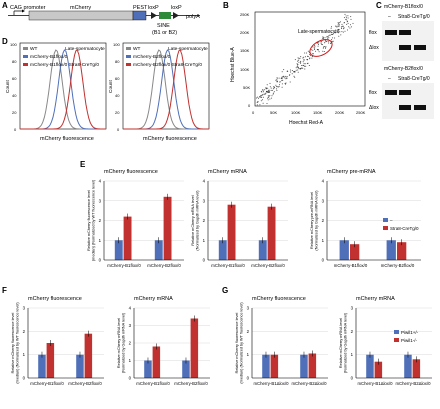  What do you see at coordinates (309, 383) in the screenshot?
I see `category-label: mCherry-B2Δlox/0` at bounding box center [309, 383].